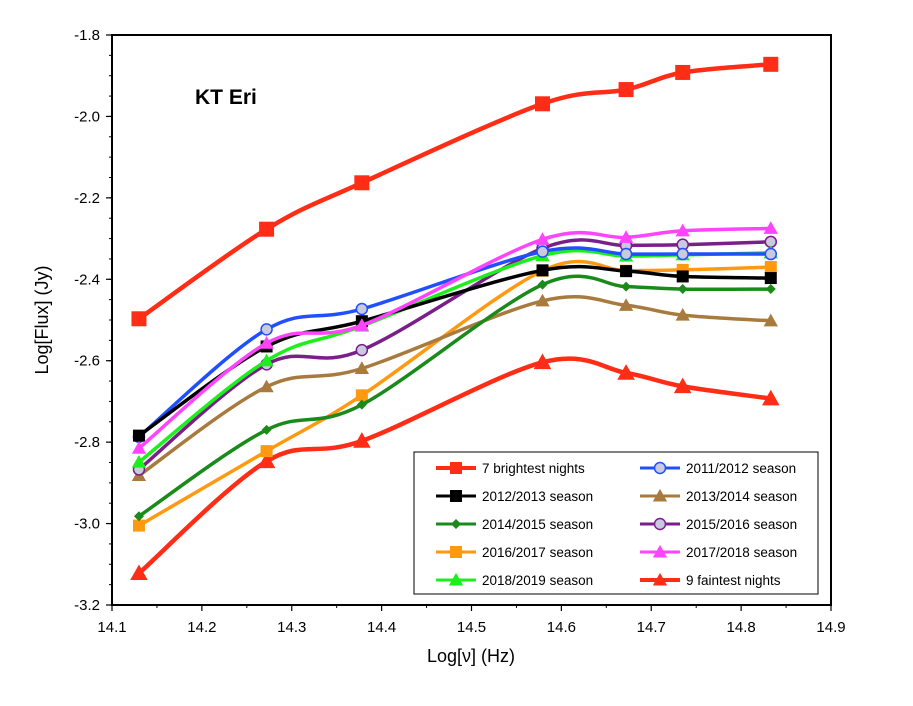  I want to click on legend-item-2016-2017-season: 2016/2017 season, so click(514, 552).